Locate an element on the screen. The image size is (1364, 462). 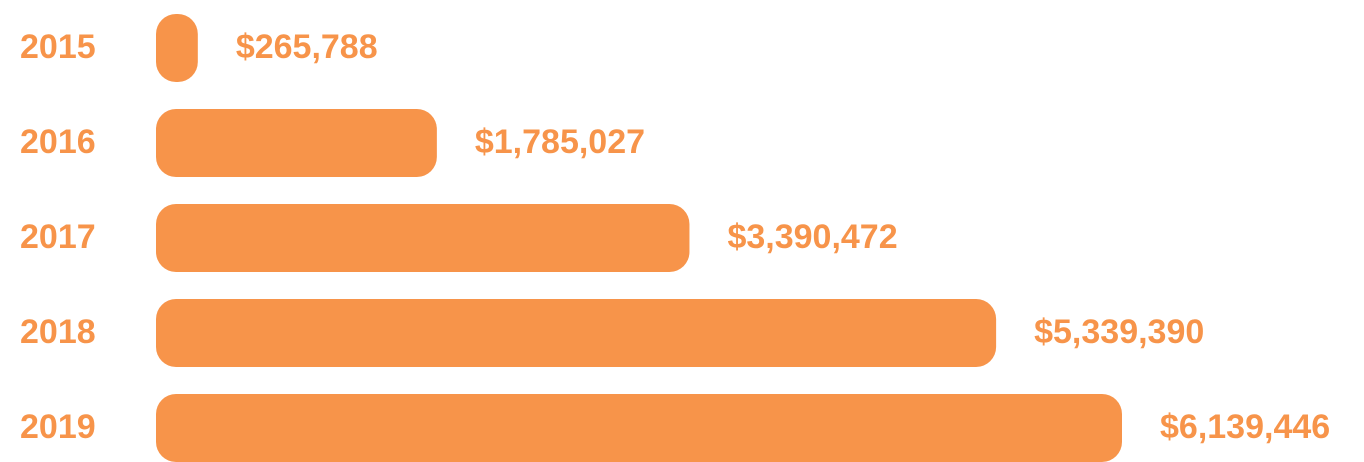
value-label: $5,339,390 is located at coordinates (1119, 332).